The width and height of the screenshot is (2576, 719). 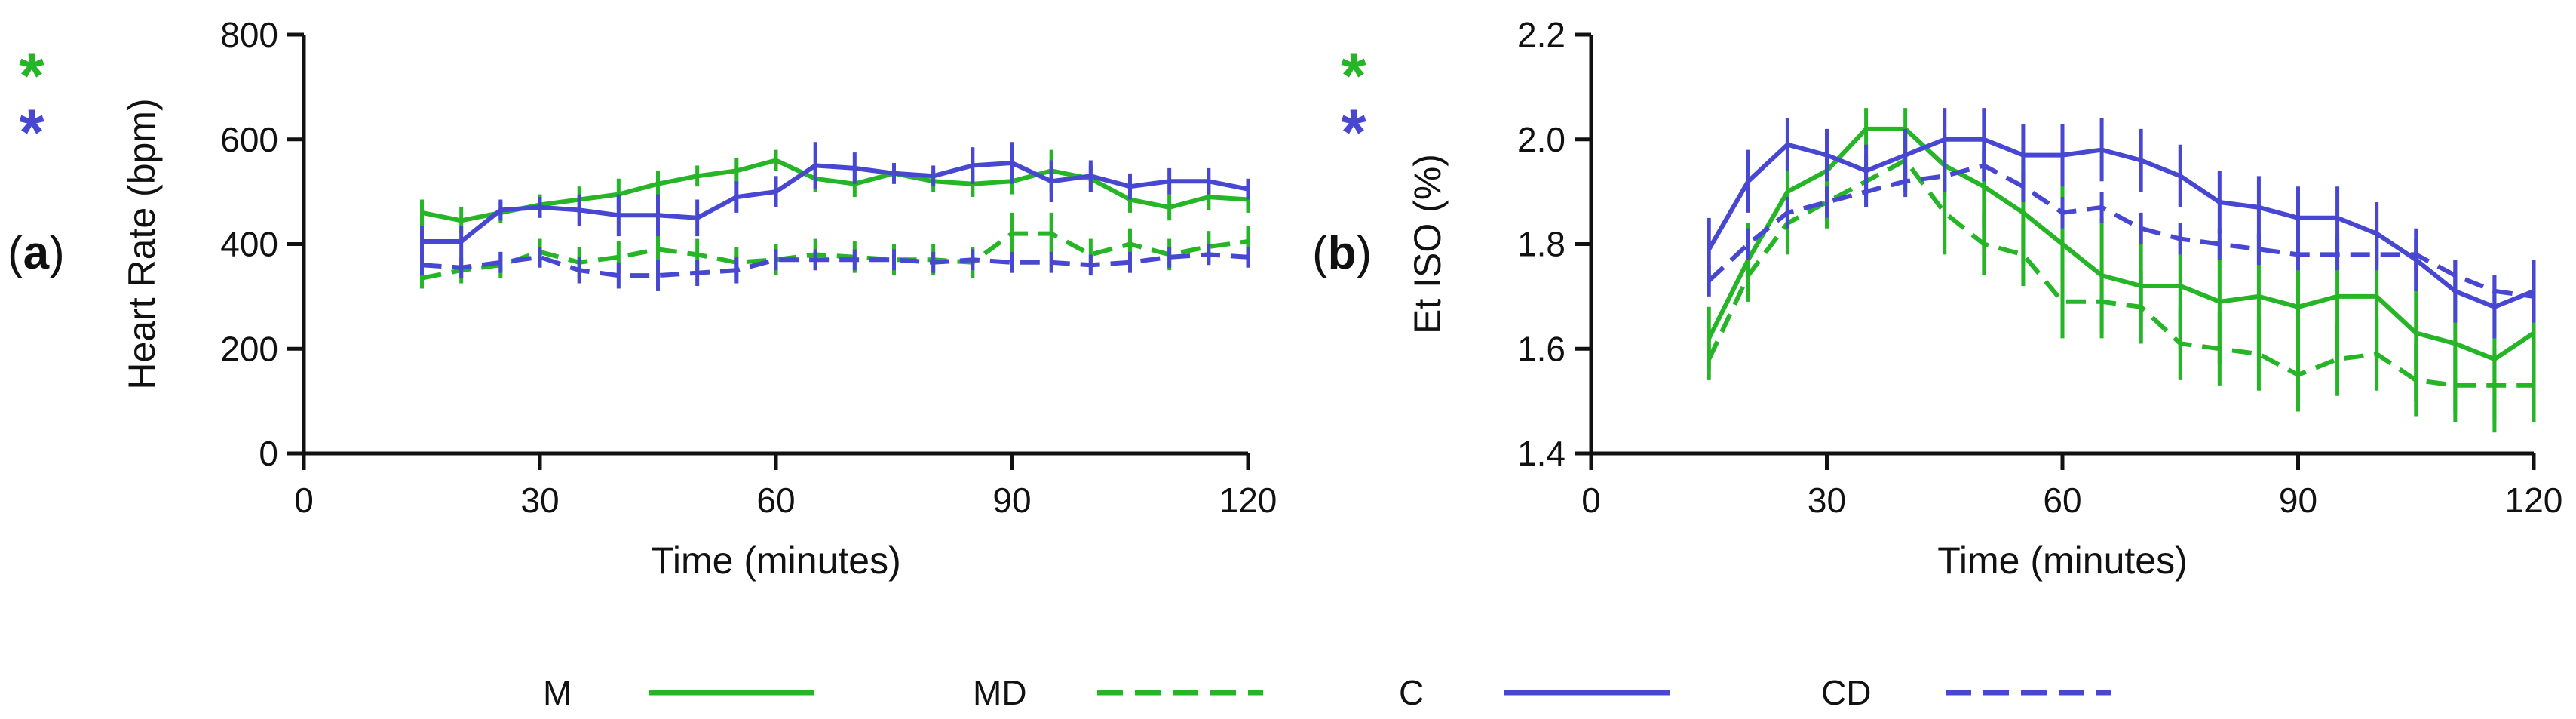 I want to click on panel-label-part: b, so click(x=1342, y=253).